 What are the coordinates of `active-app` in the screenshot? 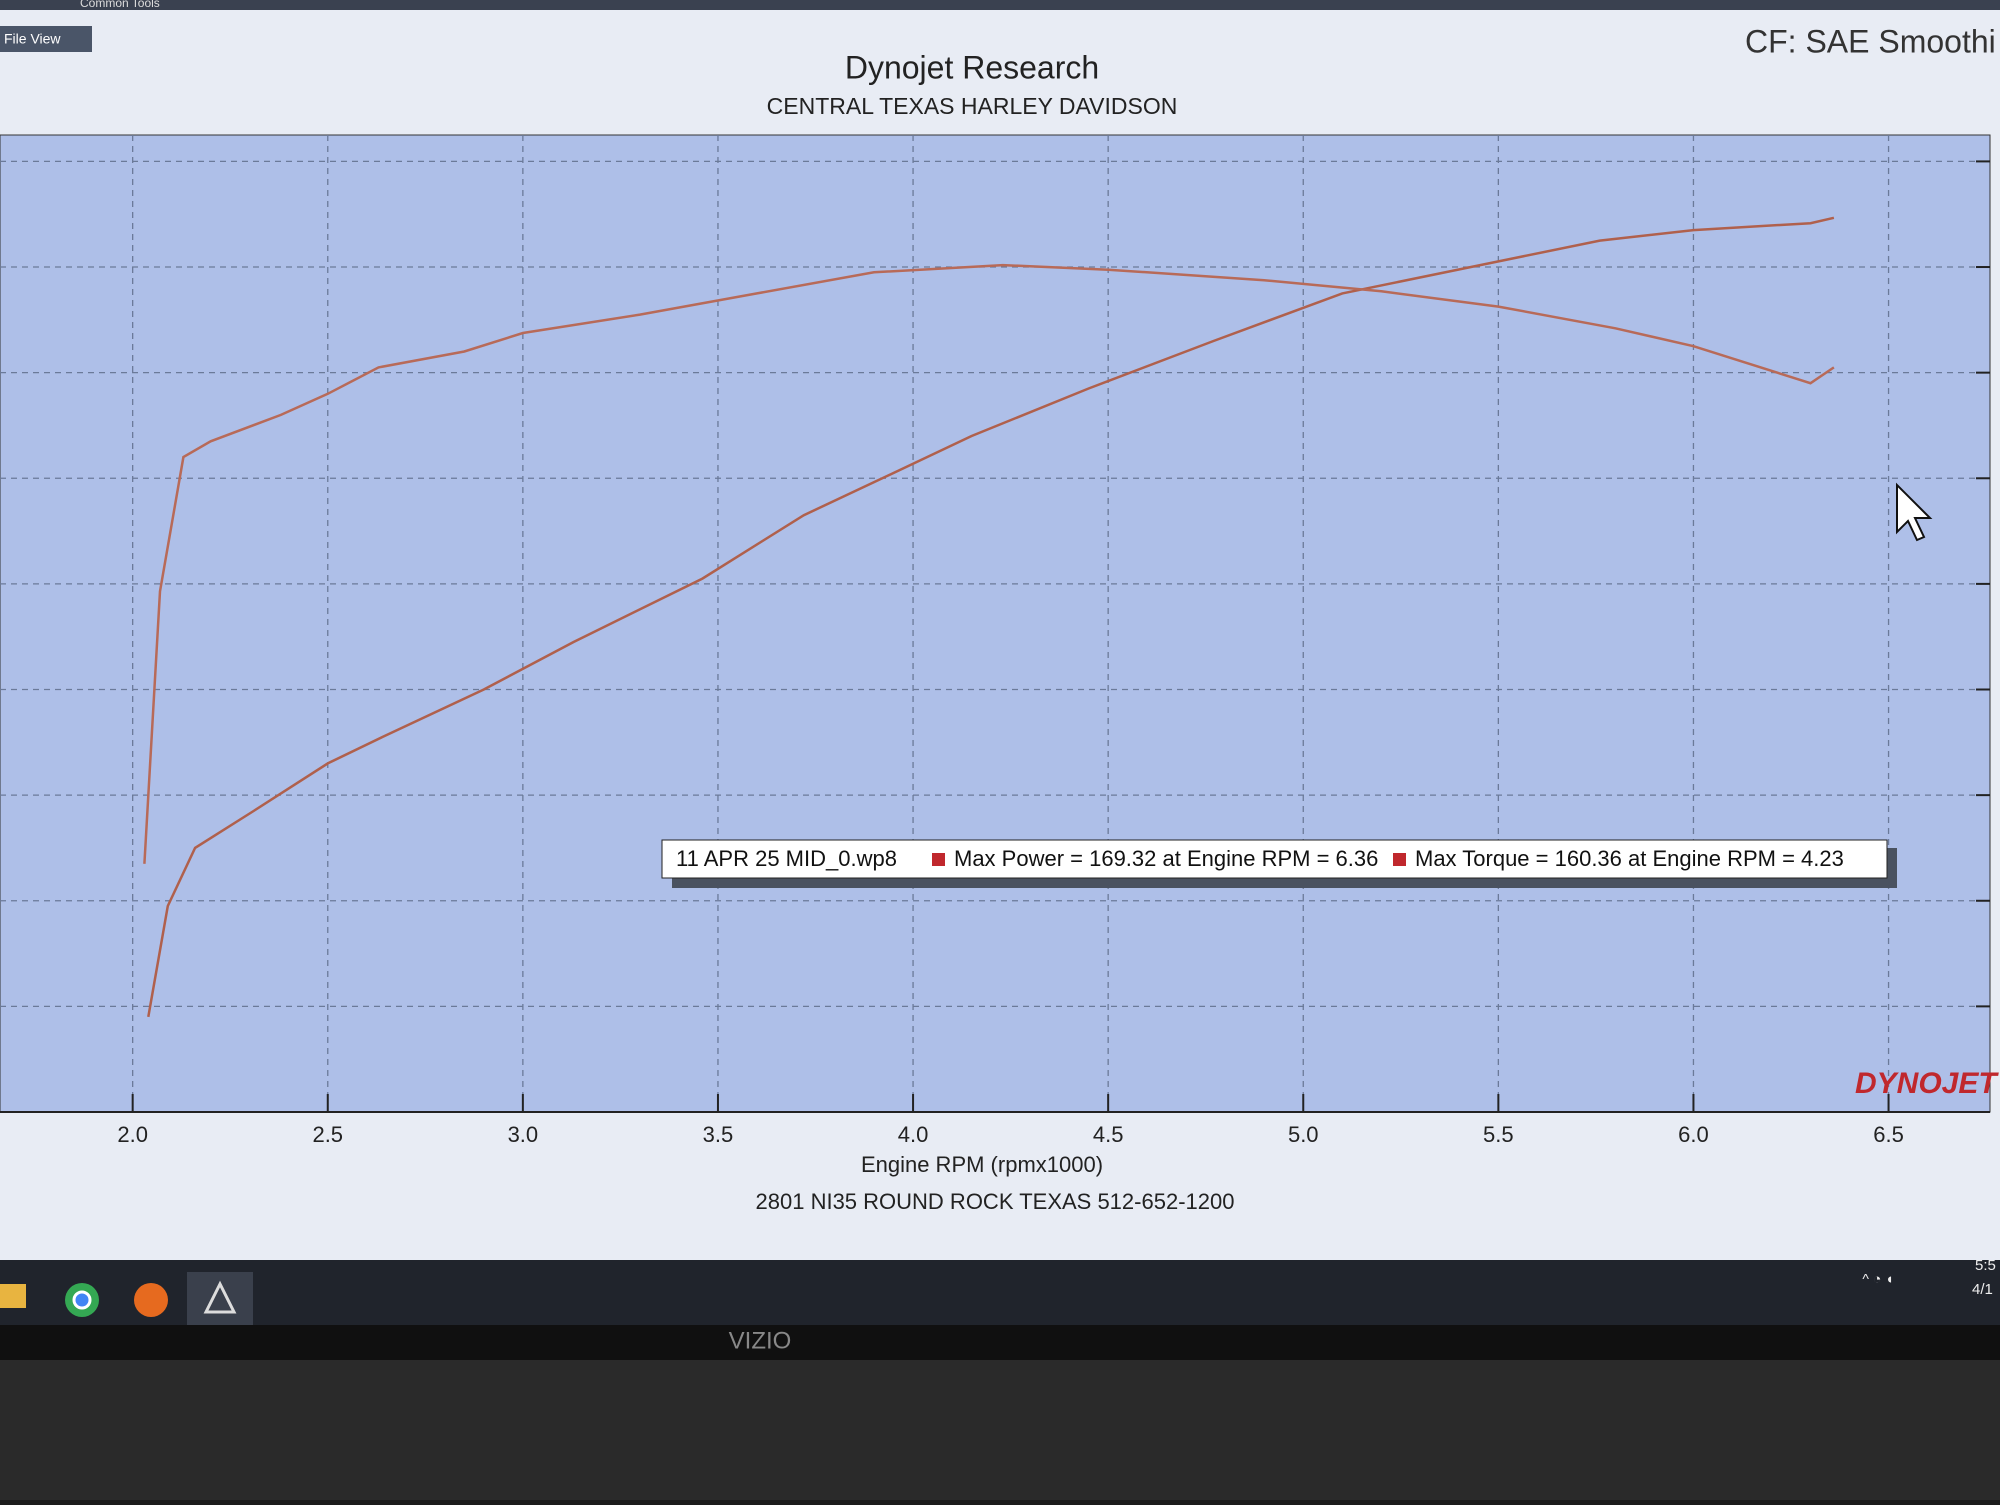 It's located at (220, 1299).